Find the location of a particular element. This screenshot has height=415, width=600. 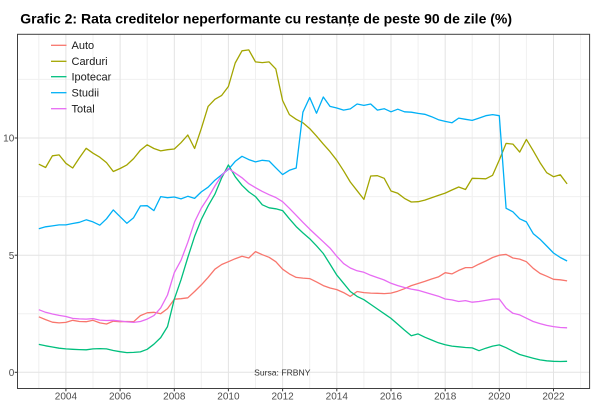

svg-text: 2006 is located at coordinates (120, 397).